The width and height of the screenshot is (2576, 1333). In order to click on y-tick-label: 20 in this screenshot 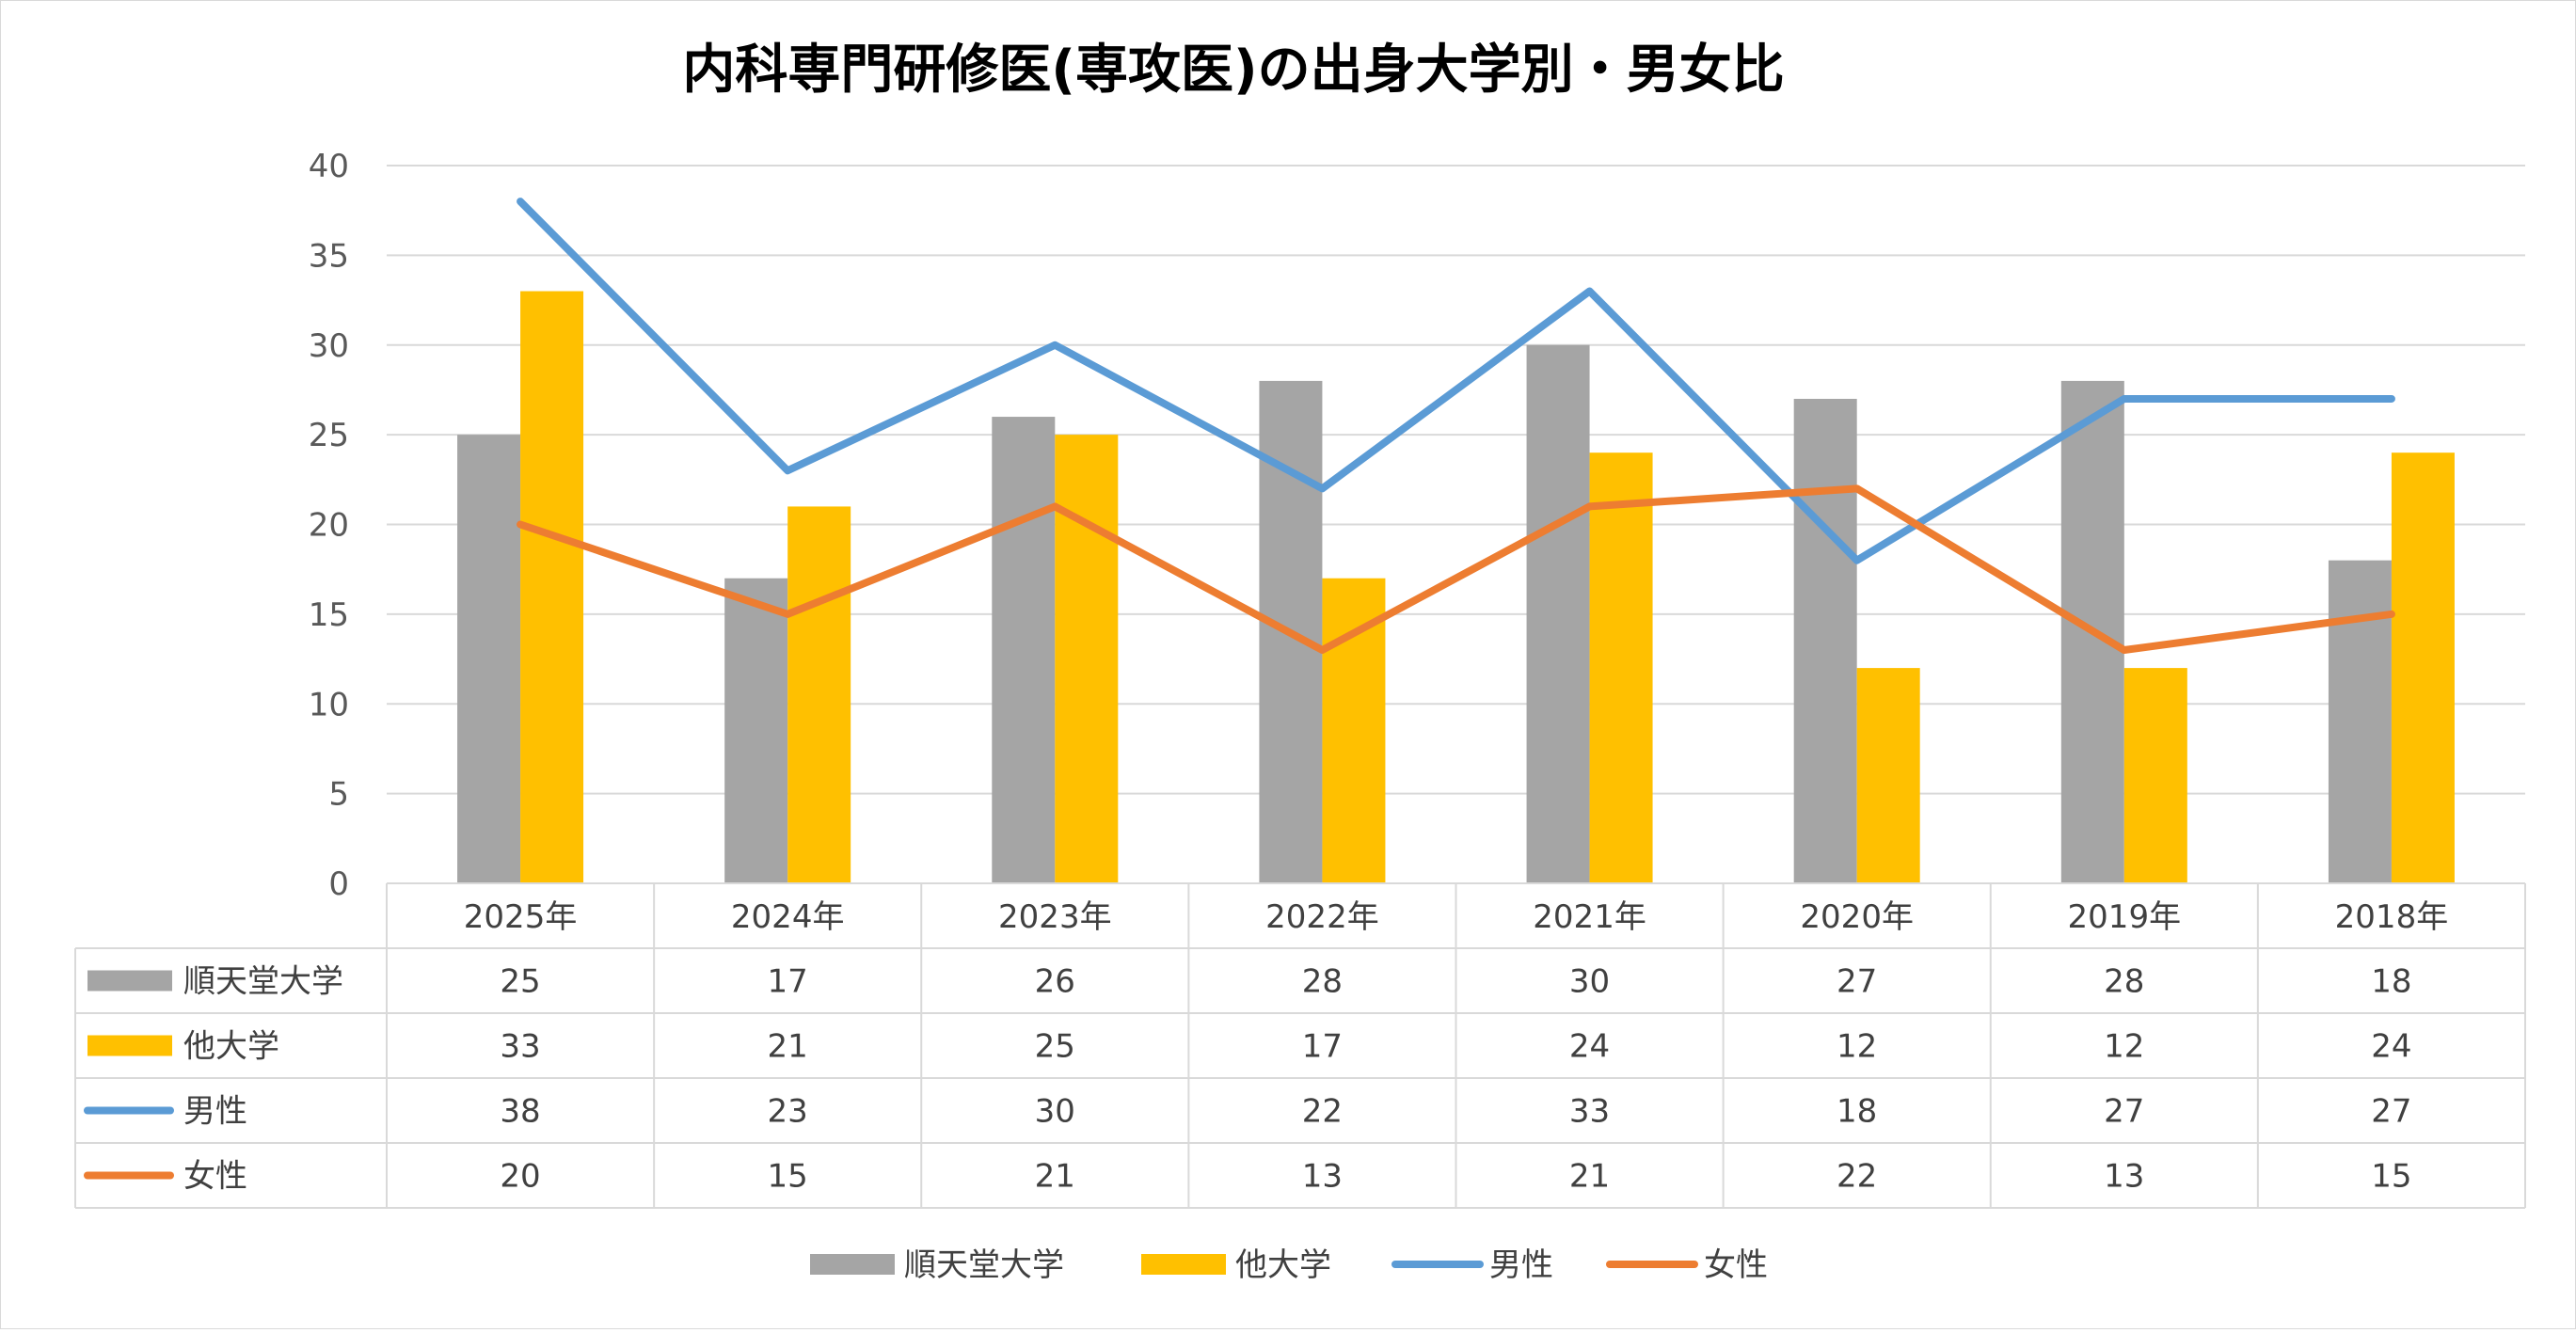, I will do `click(329, 526)`.